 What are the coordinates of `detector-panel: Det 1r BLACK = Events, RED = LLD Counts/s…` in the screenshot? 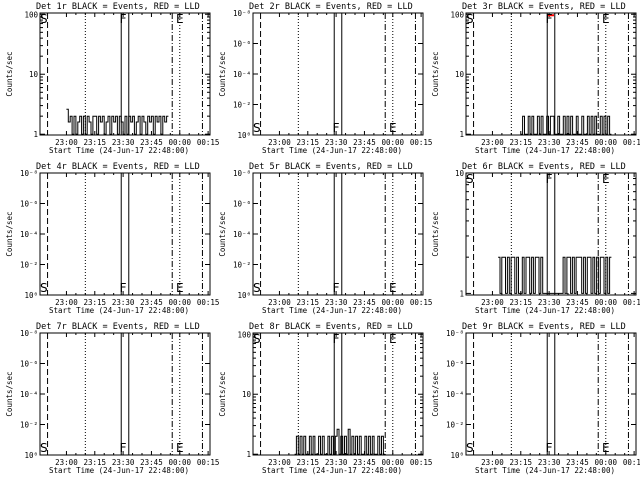 It's located at (112, 78).